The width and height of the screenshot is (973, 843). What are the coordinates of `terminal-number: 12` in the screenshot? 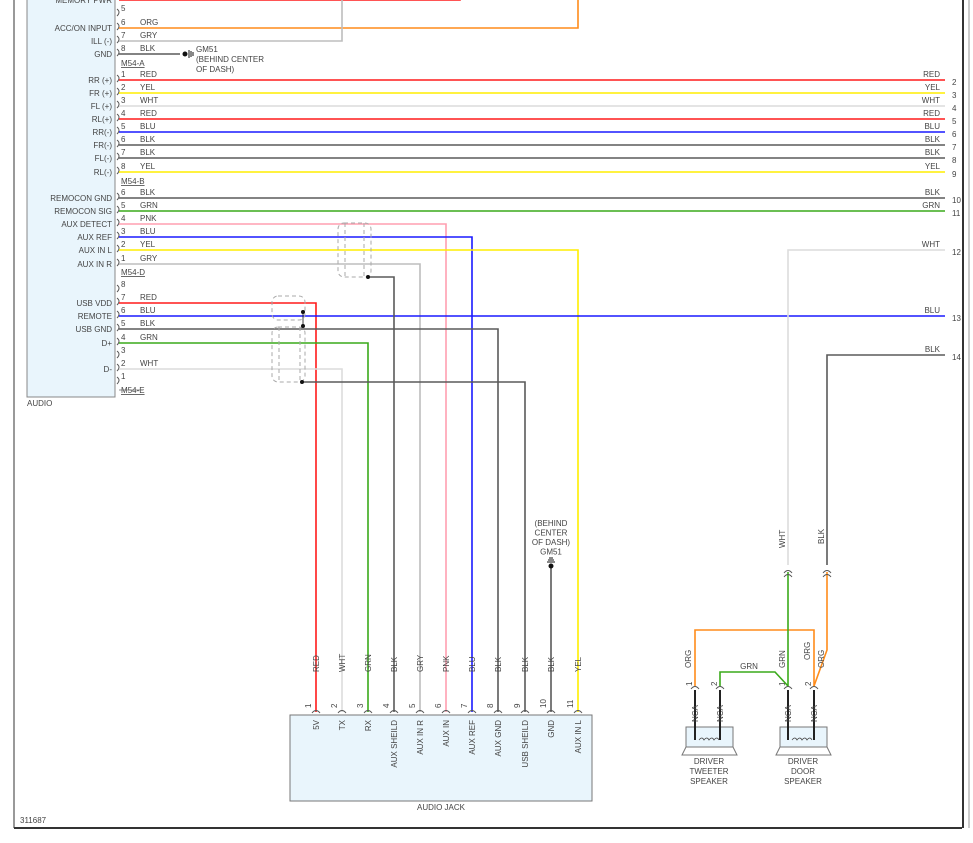 It's located at (956, 252).